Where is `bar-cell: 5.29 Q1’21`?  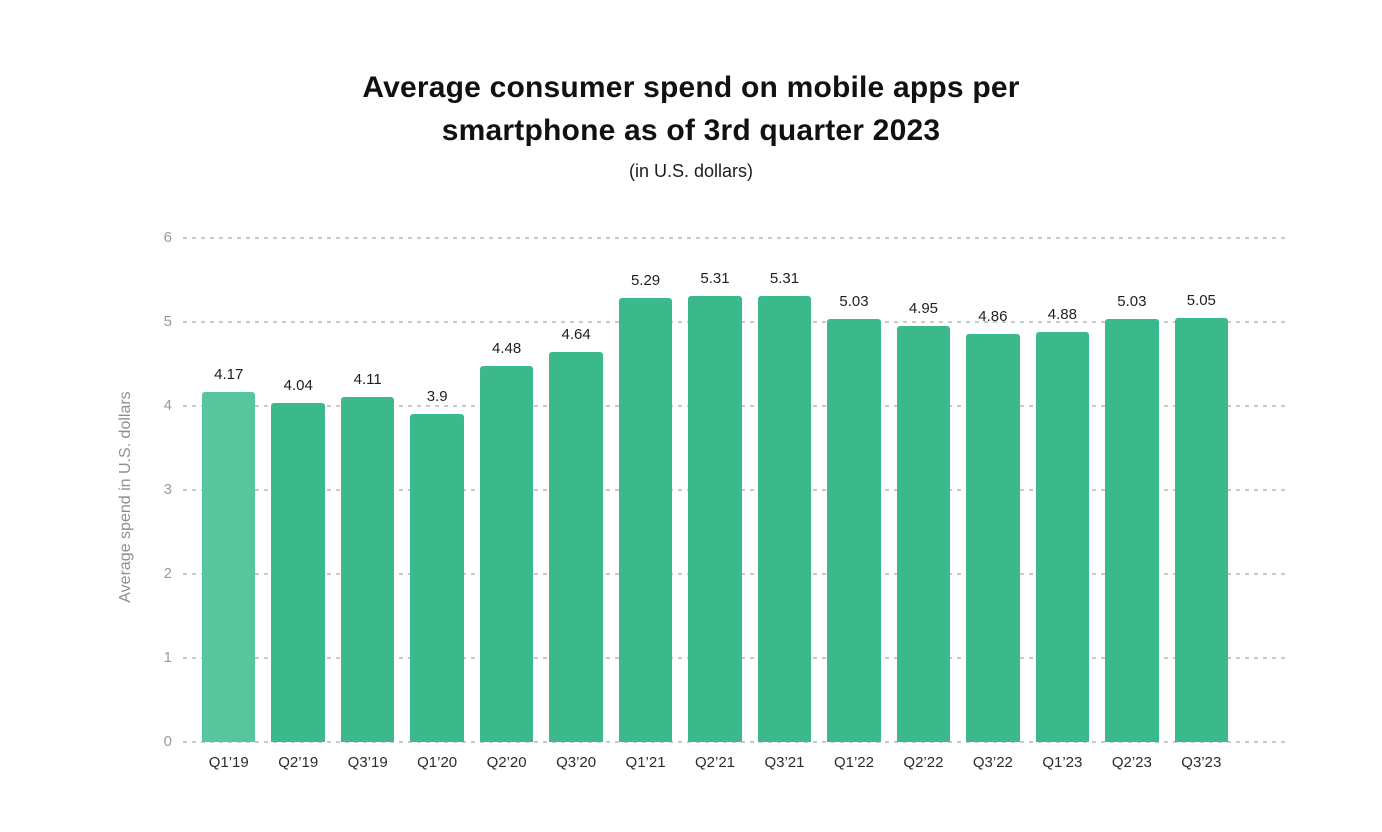 bar-cell: 5.29 Q1’21 is located at coordinates (645, 504).